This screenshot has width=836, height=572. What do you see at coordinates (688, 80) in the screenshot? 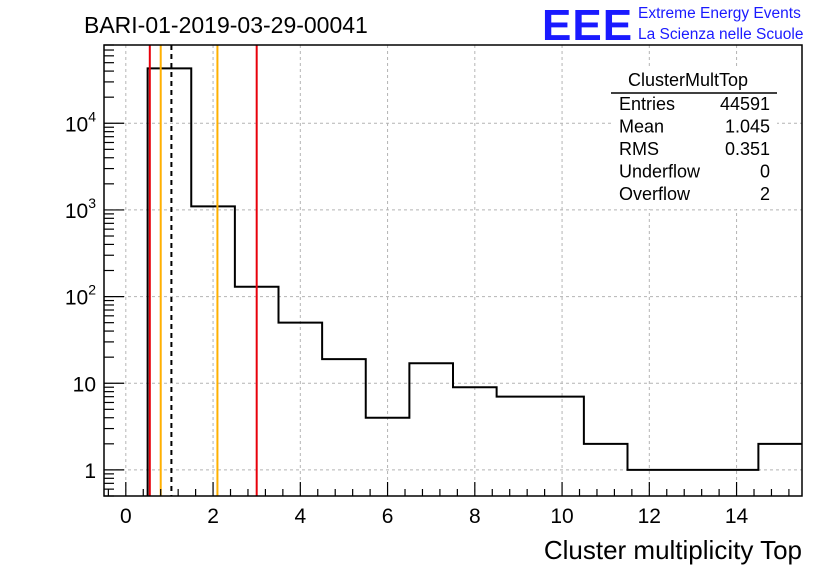
I see `stats-box-name: ClusterMultTop` at bounding box center [688, 80].